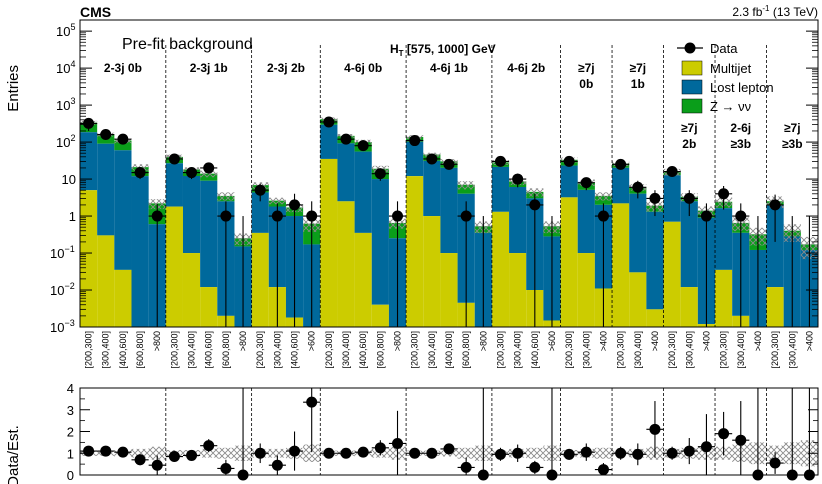  I want to click on group-label: 1b, so click(638, 84).